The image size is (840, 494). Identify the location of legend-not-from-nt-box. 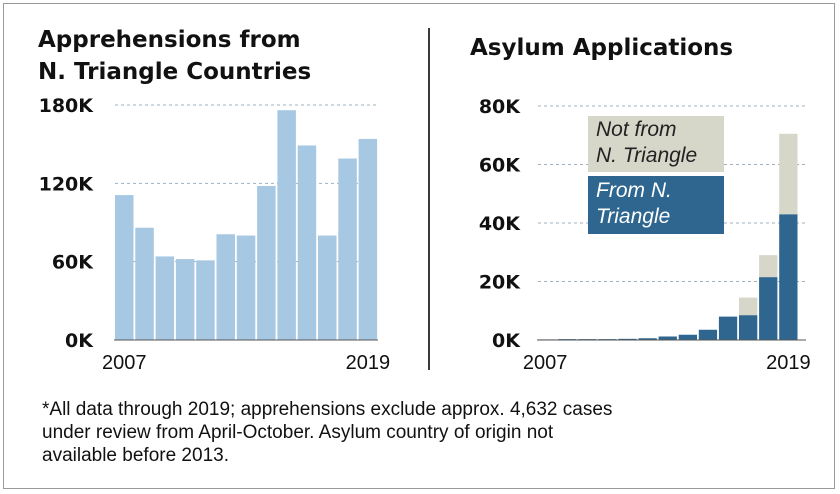
(656, 144).